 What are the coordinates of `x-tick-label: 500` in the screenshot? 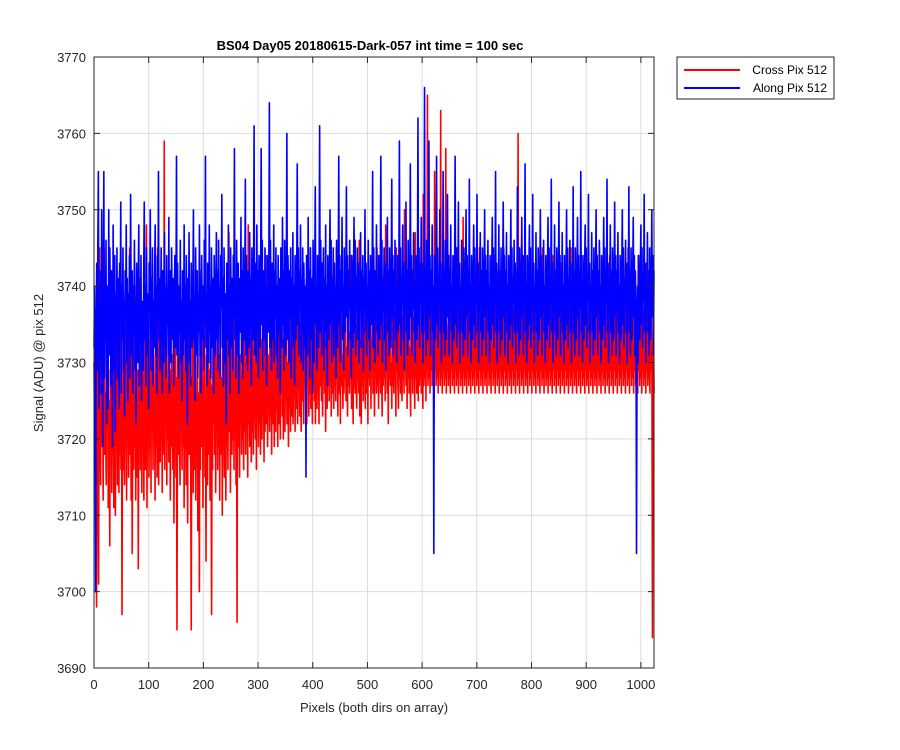 It's located at (368, 684).